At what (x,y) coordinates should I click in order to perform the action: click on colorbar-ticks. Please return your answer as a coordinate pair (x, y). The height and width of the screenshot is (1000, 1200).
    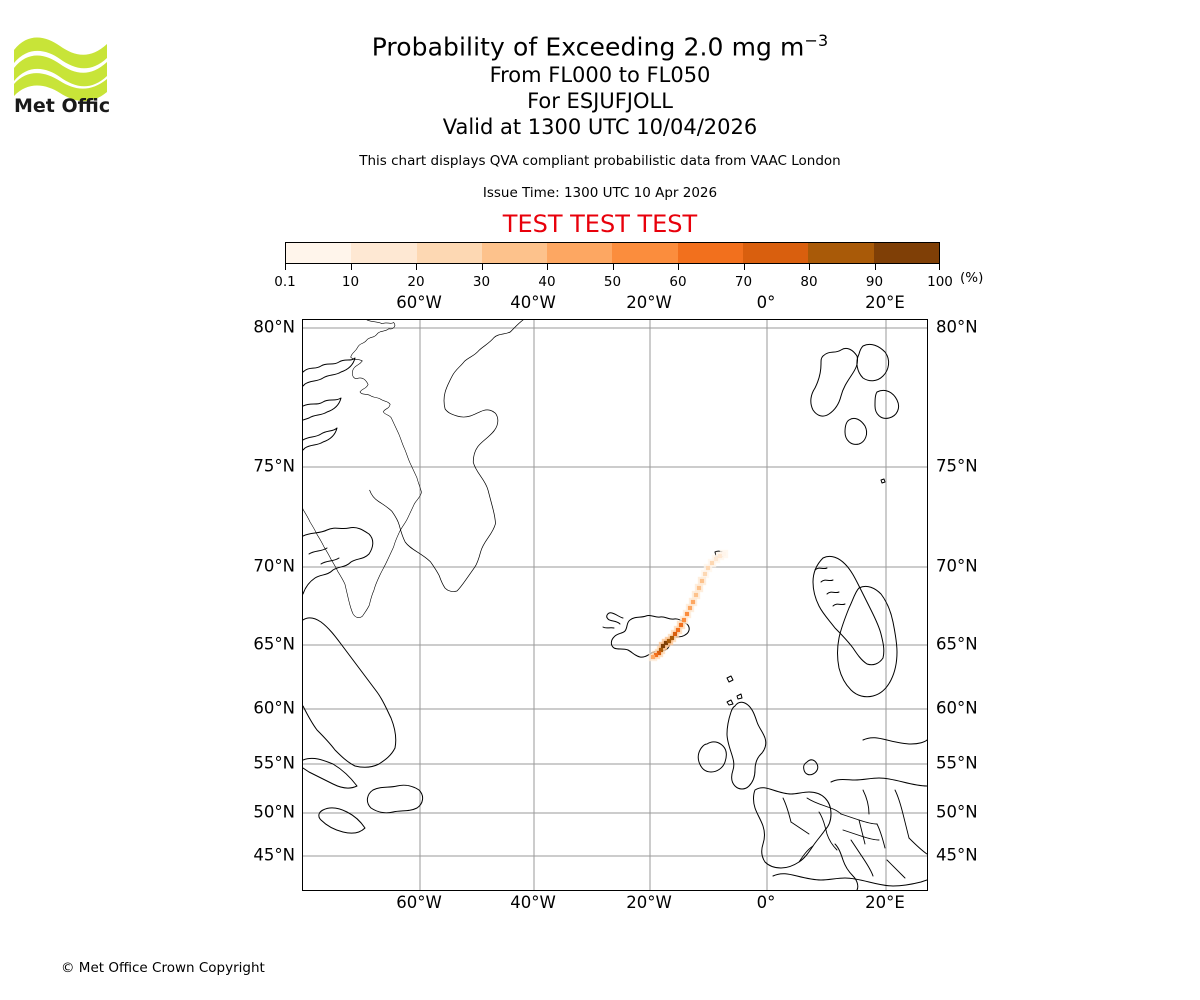
    Looking at the image, I should click on (612, 269).